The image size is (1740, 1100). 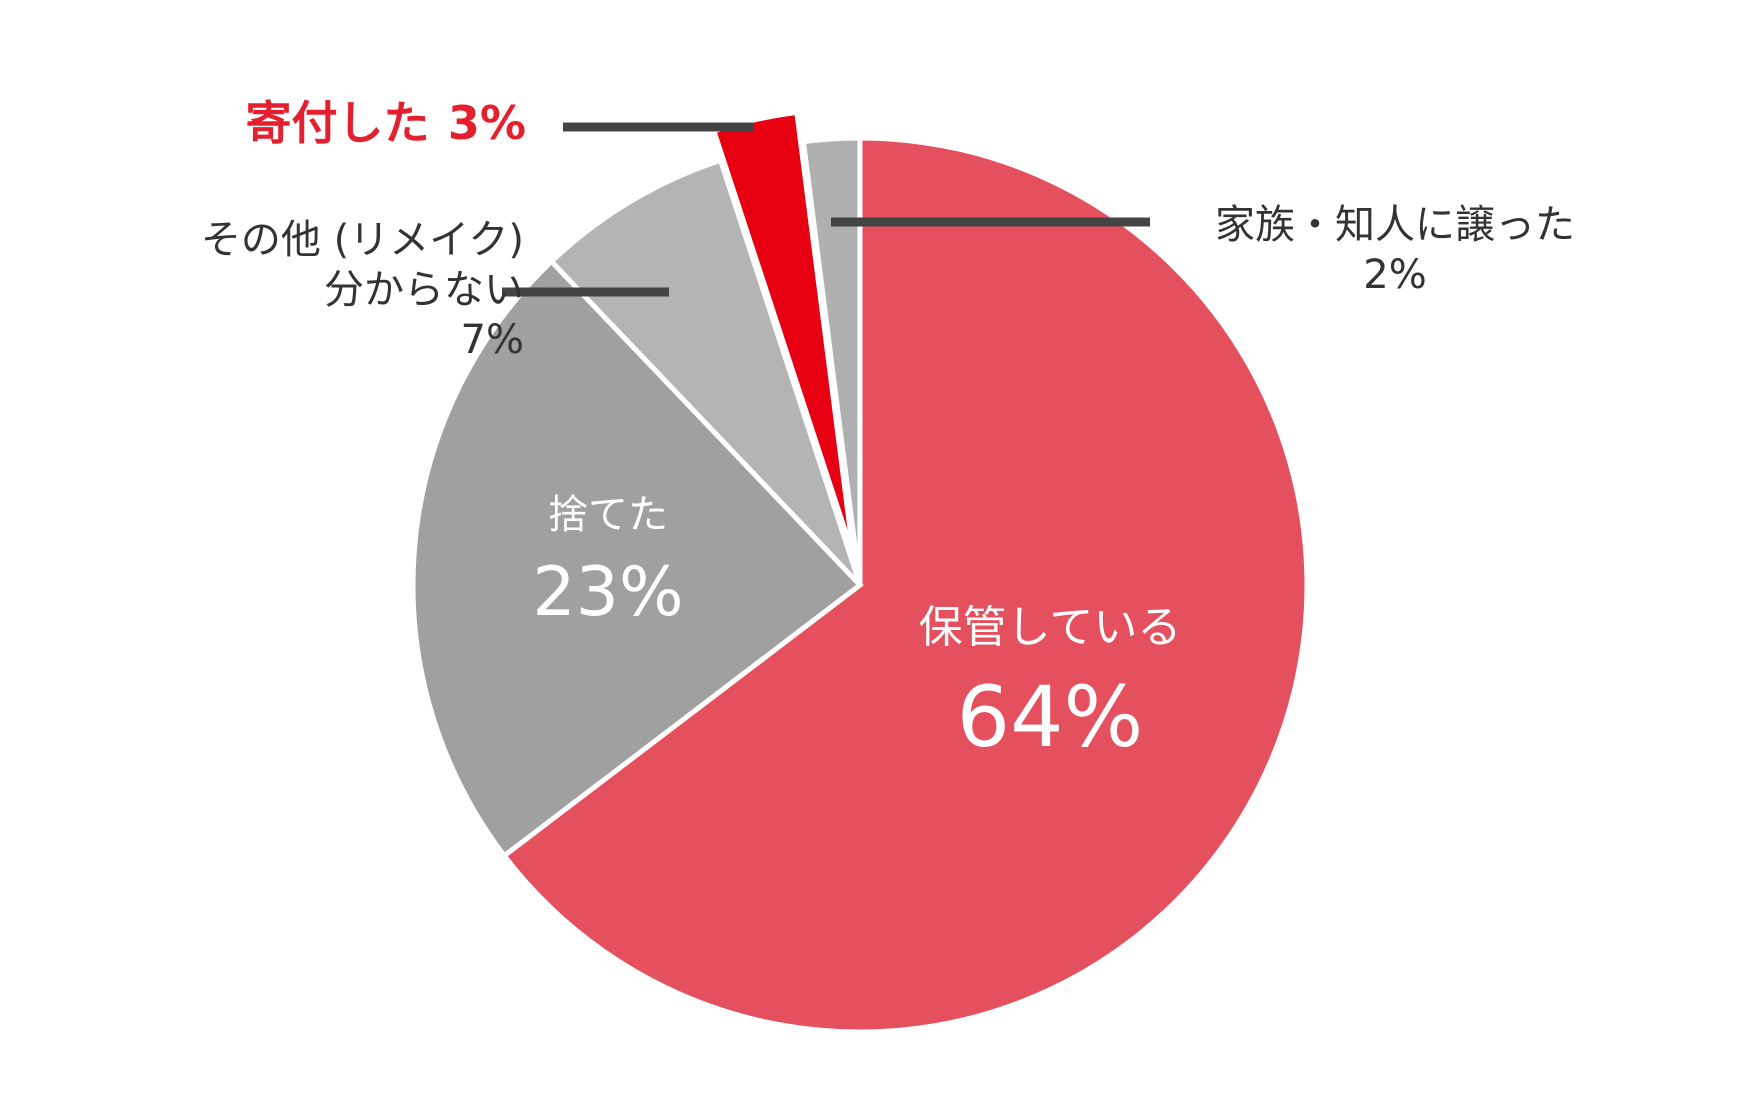 I want to click on value-label: 64%, so click(x=1050, y=717).